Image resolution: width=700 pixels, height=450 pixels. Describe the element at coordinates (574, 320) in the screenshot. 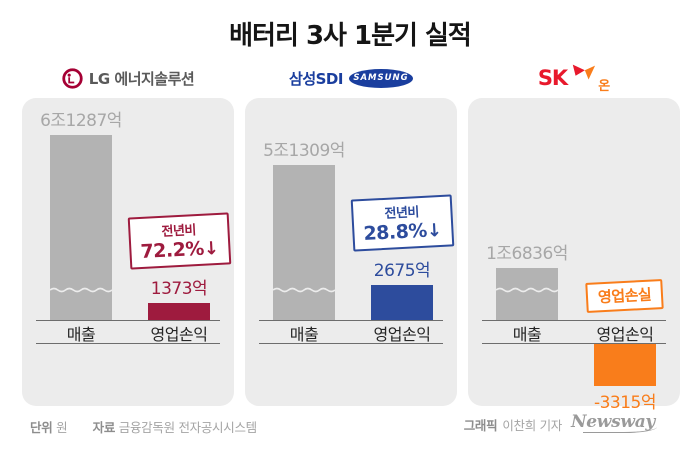

I see `sk-baseline` at that location.